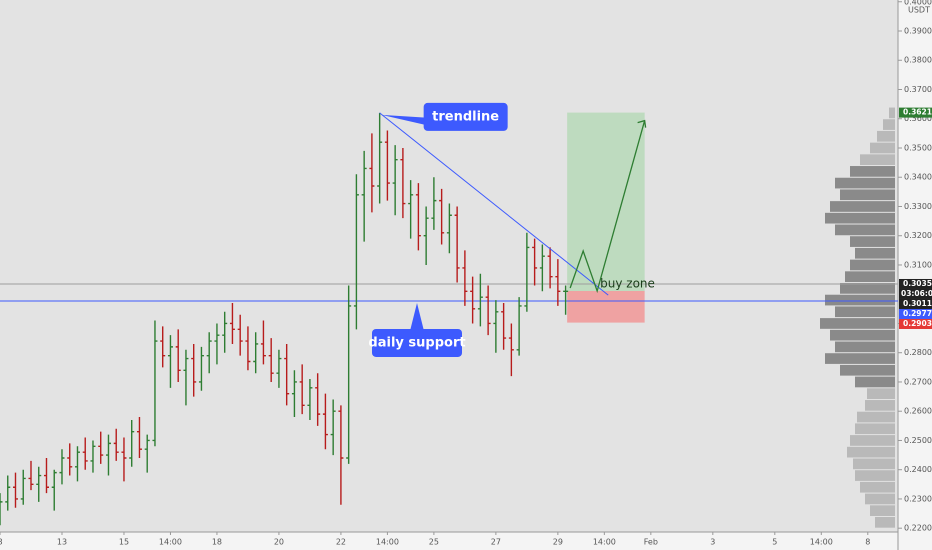 The image size is (932, 550). Describe the element at coordinates (606, 307) in the screenshot. I see `stop-zone` at that location.